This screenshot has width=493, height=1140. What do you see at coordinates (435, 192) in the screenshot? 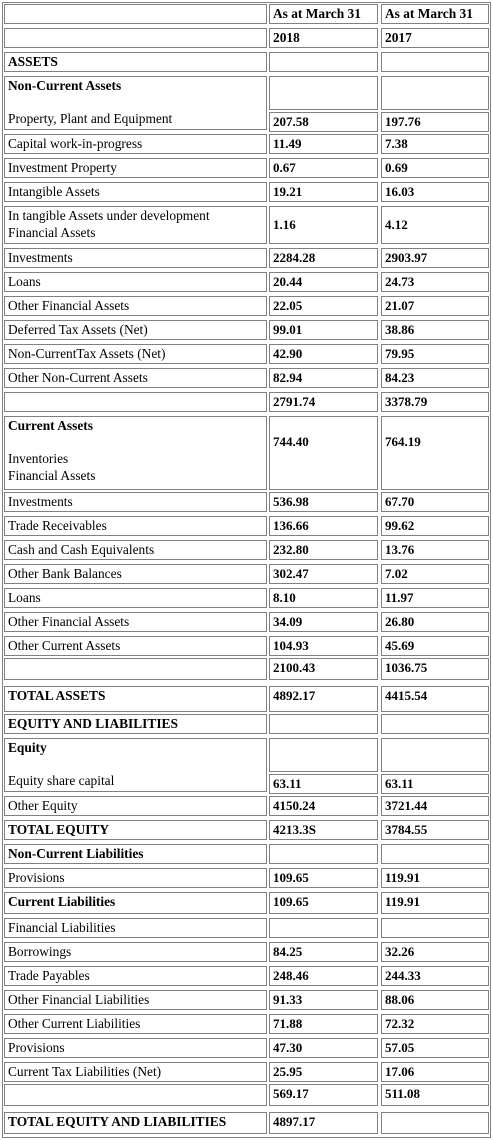
I see `value-2017-intangible: 16.03` at bounding box center [435, 192].